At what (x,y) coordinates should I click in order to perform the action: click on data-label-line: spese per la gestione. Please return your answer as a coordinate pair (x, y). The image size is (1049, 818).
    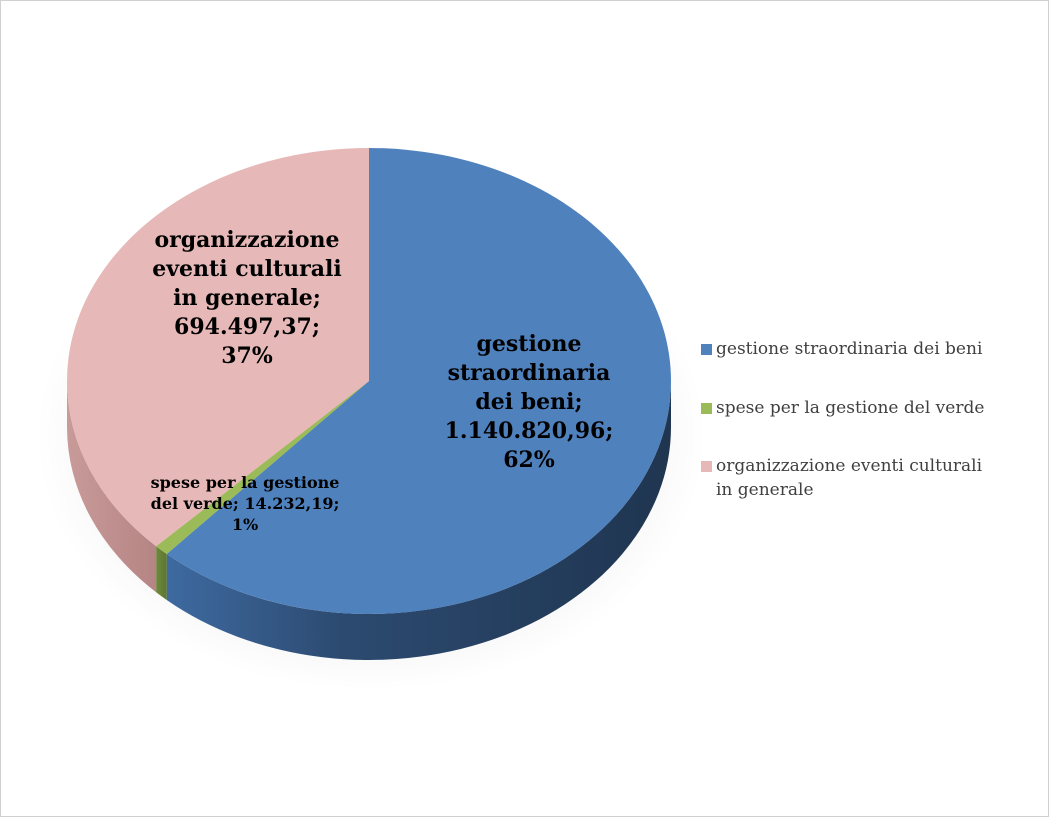
    Looking at the image, I should click on (245, 482).